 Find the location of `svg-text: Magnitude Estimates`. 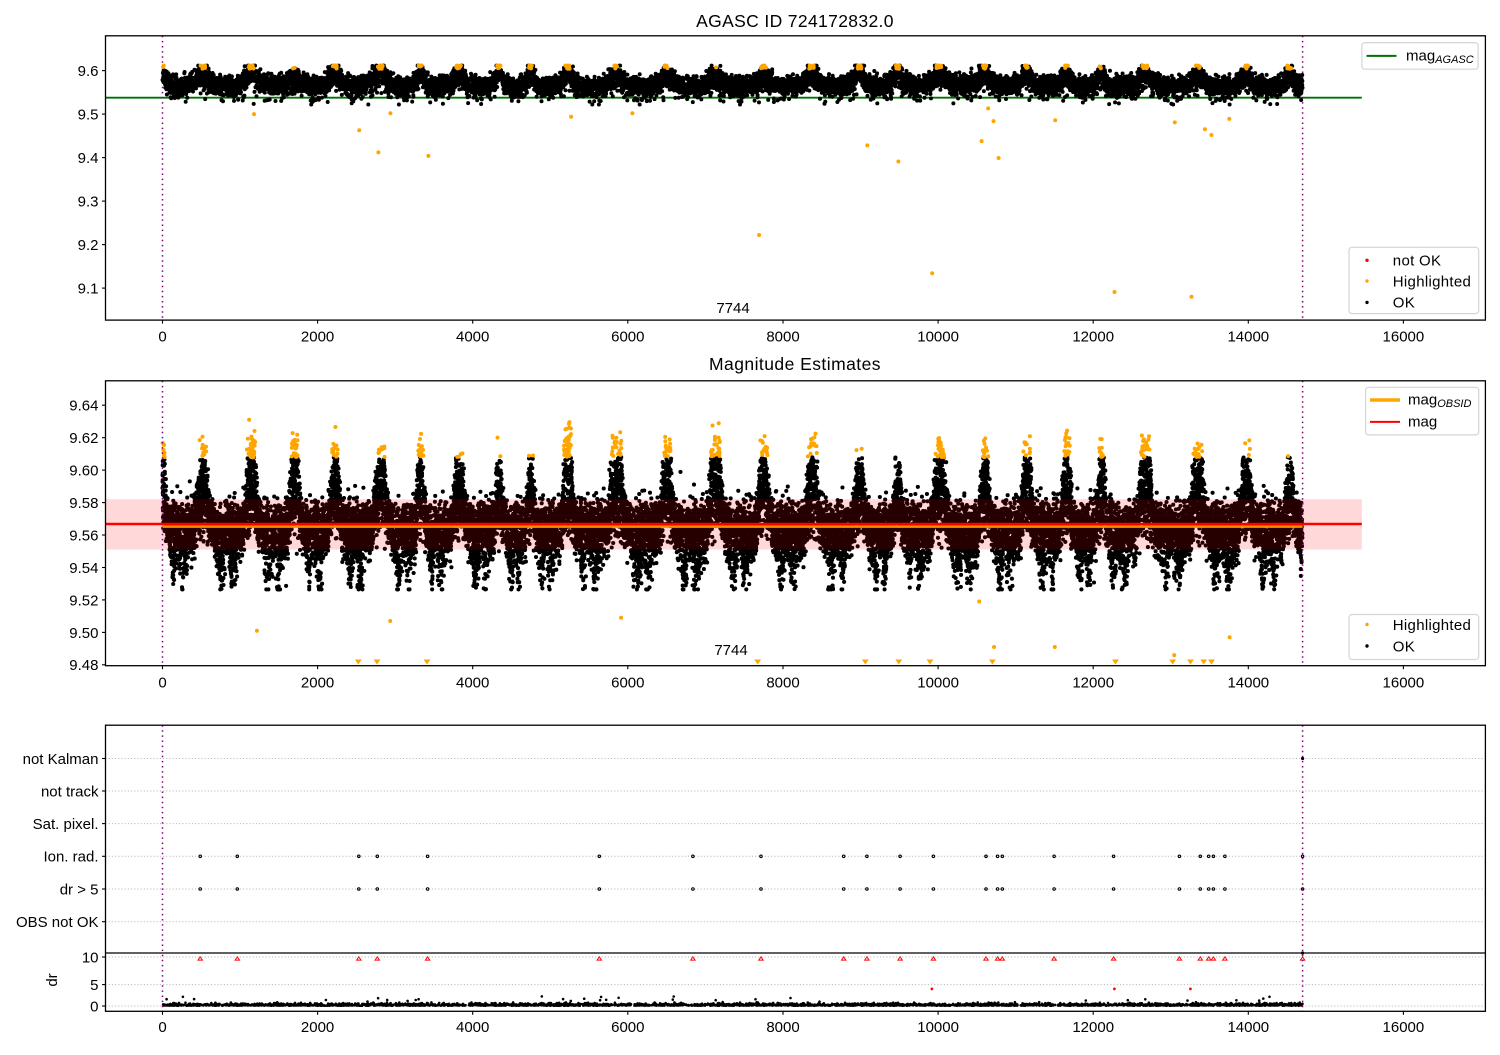

svg-text: Magnitude Estimates is located at coordinates (795, 364).